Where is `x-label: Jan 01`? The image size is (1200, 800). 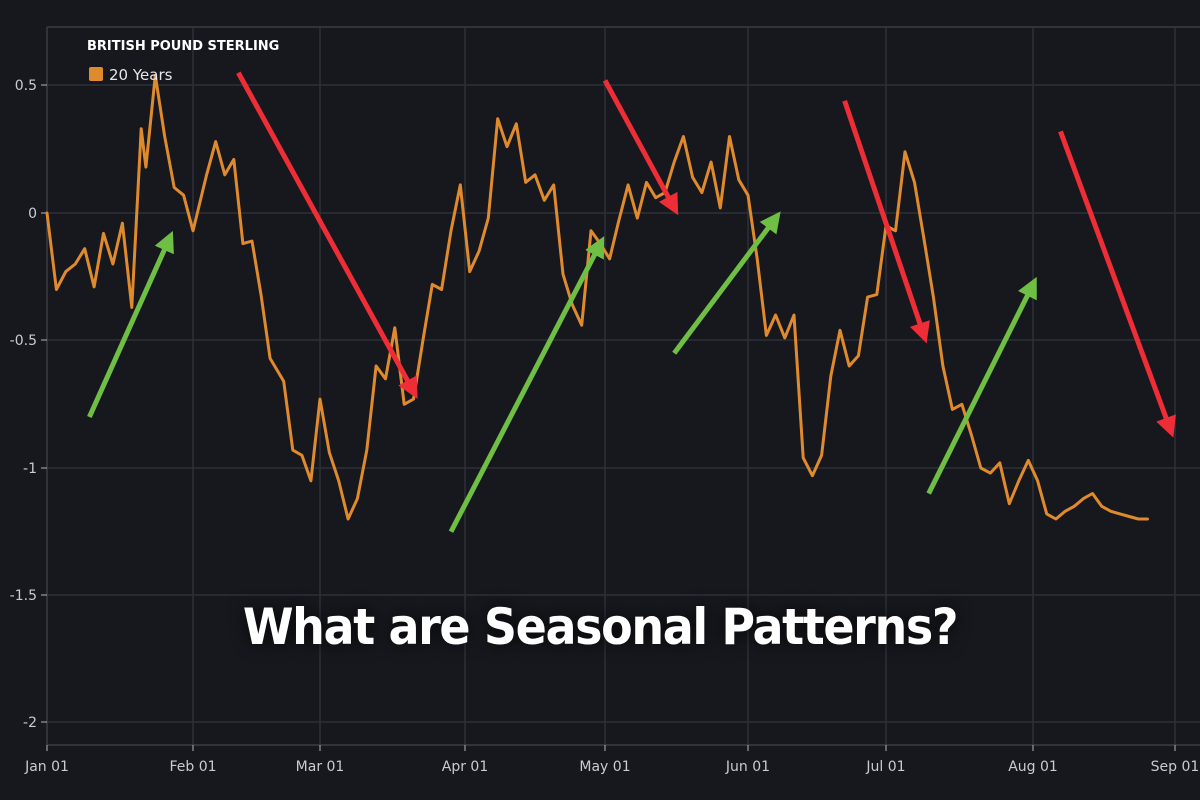 x-label: Jan 01 is located at coordinates (46, 767).